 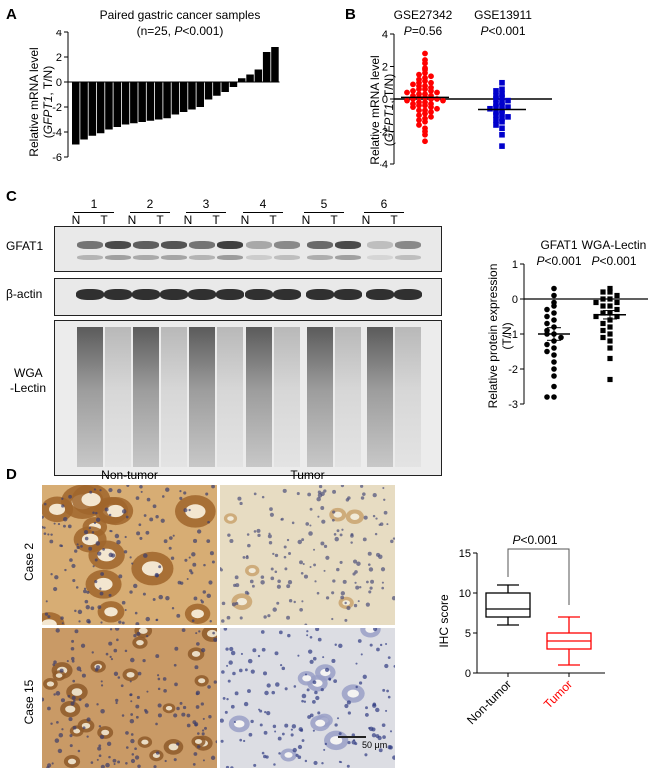 I want to click on lane-n-label: N, so click(x=188, y=220).